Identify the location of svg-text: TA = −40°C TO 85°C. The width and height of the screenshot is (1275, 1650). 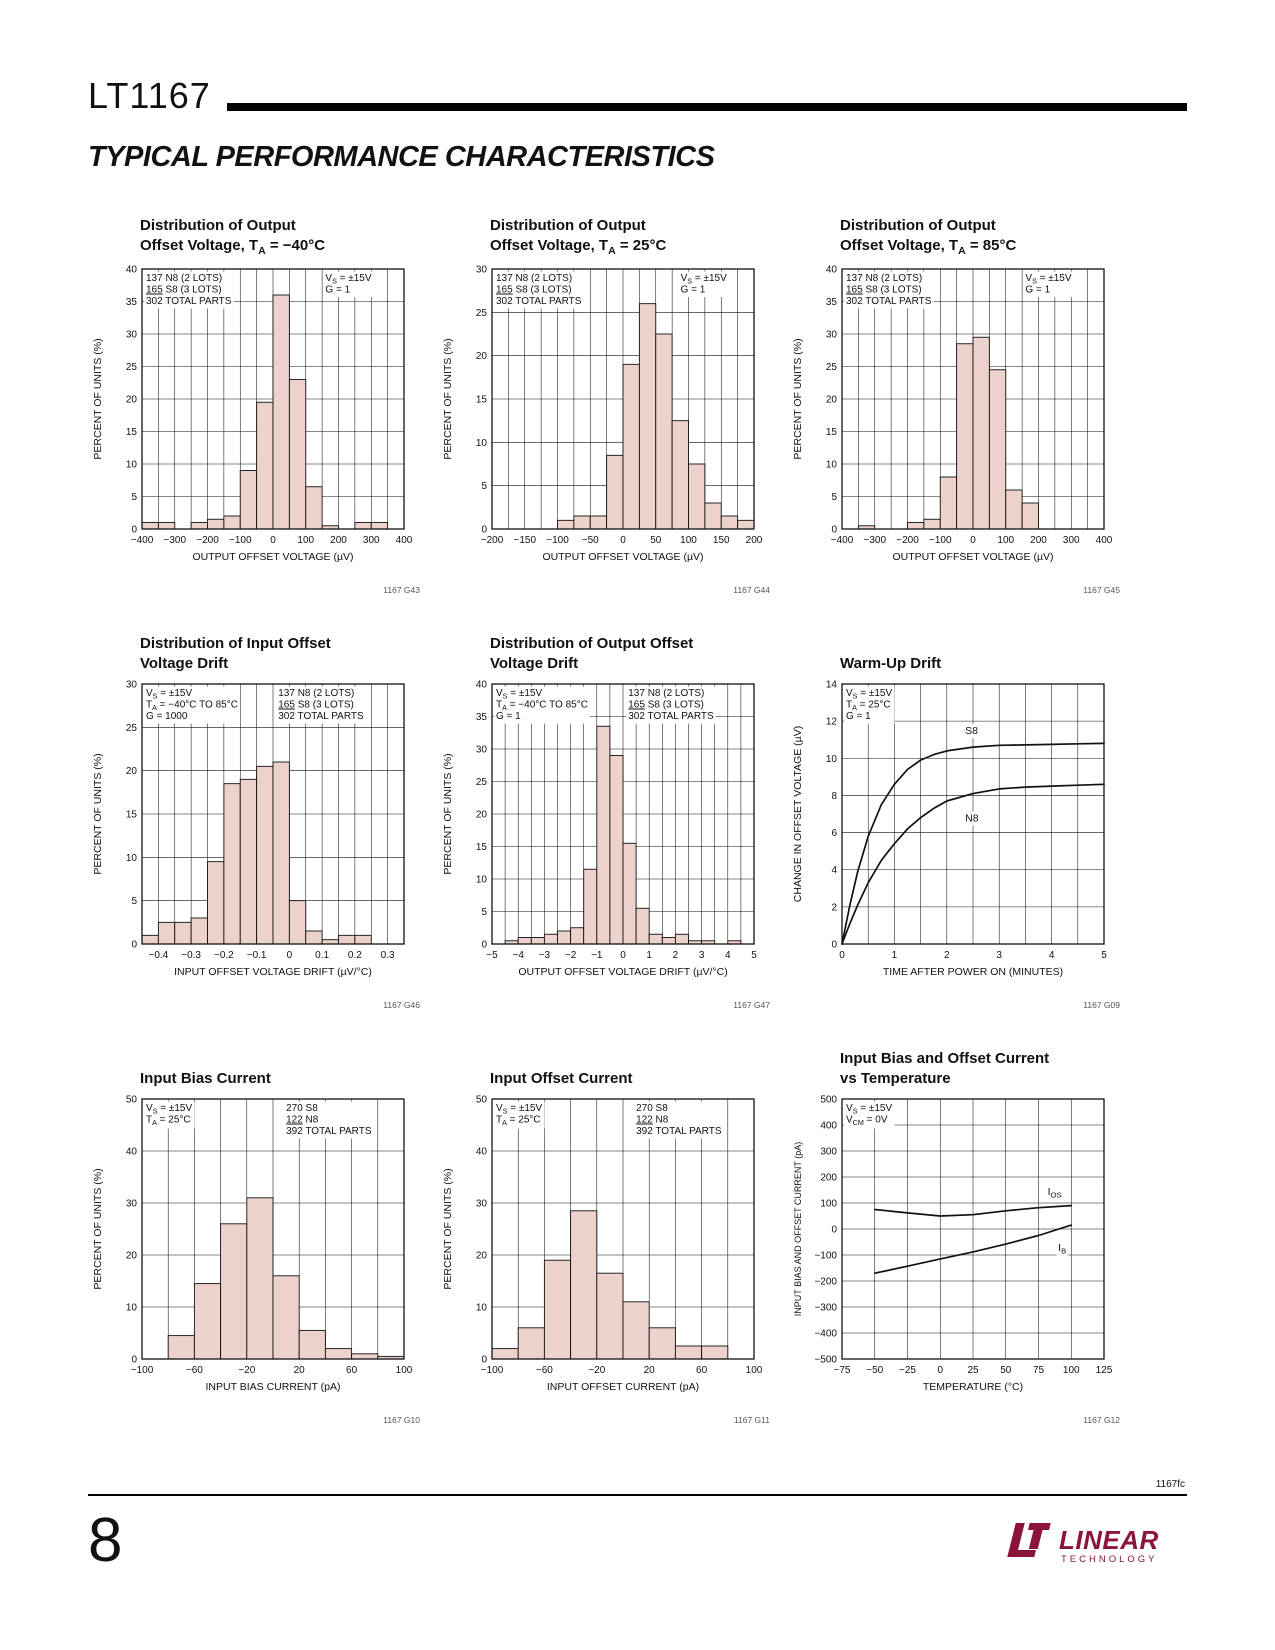
(542, 705).